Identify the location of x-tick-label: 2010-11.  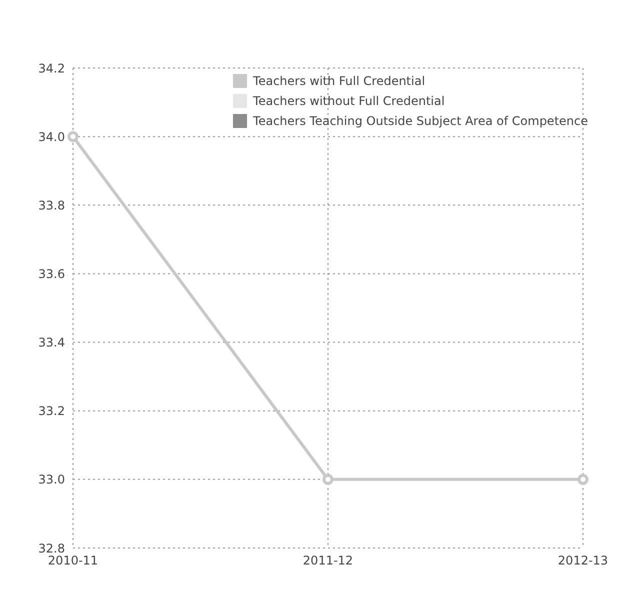
(73, 561).